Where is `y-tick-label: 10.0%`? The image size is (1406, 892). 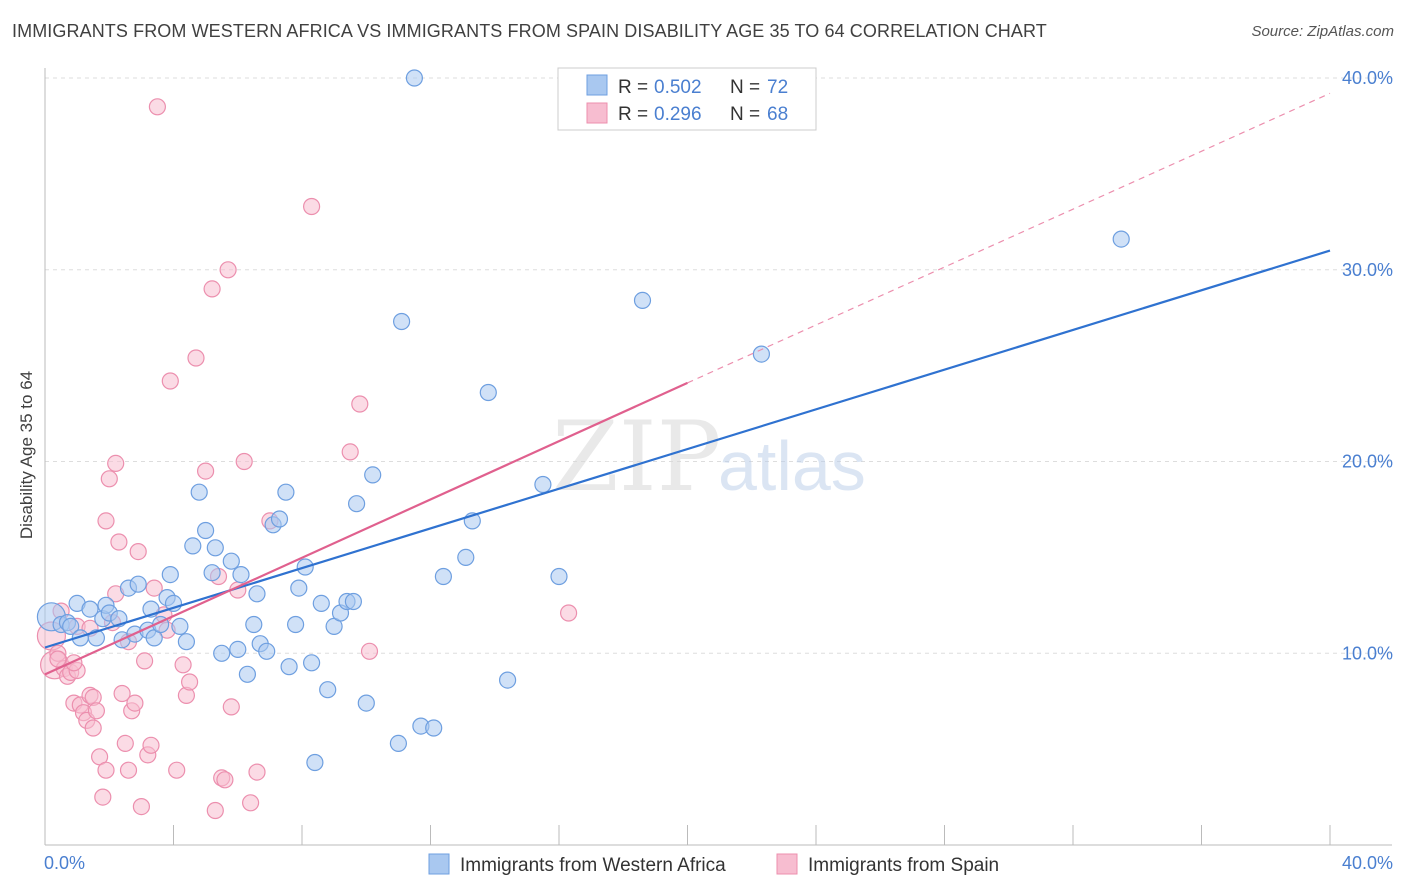
y-tick-label: 10.0% is located at coordinates (1367, 653).